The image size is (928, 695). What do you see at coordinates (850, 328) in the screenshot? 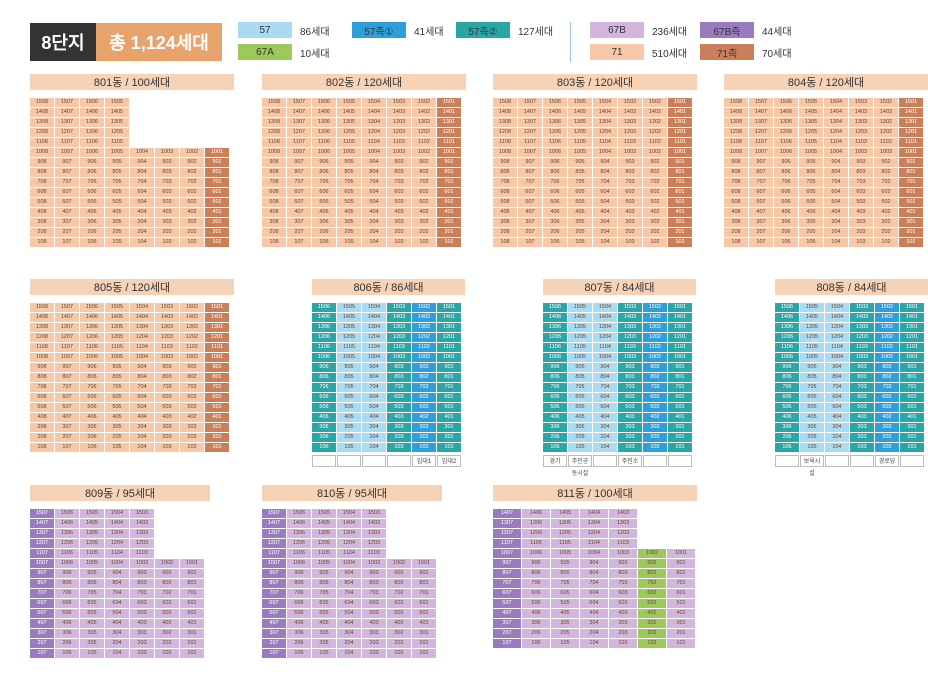
I see `floor-row: 1306 1305 1304 1303 1302 1301` at bounding box center [850, 328].